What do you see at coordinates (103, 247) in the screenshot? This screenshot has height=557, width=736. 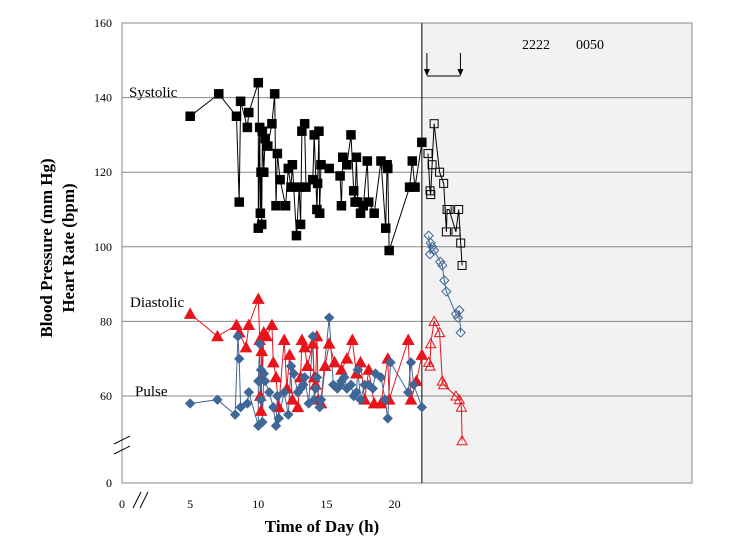 I see `y-tick-label: 100` at bounding box center [103, 247].